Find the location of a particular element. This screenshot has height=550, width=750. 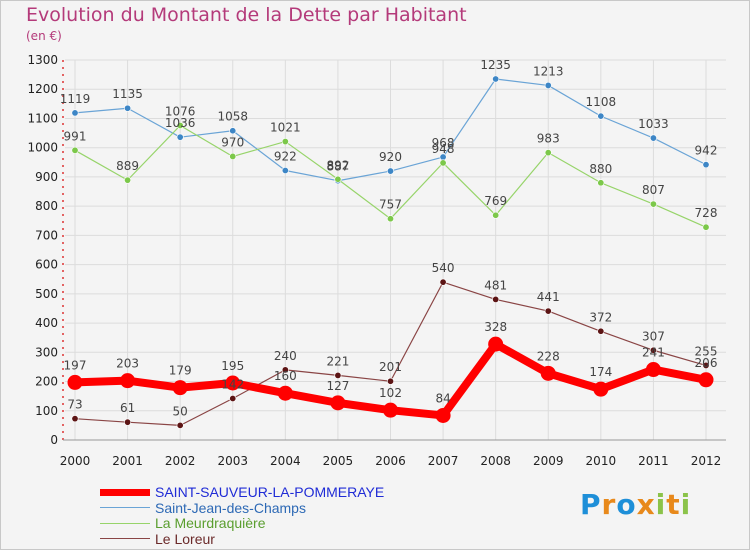

x-tick-label: 2009 is located at coordinates (548, 461).